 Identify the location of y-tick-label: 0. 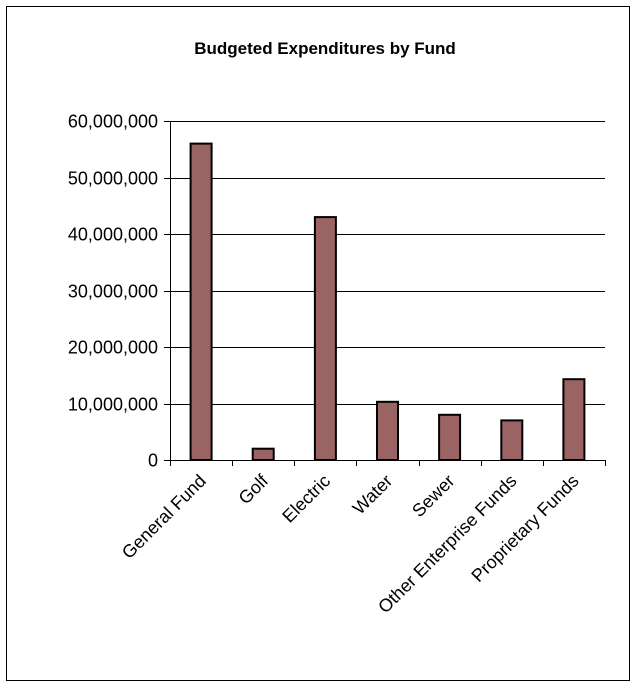
(153, 461).